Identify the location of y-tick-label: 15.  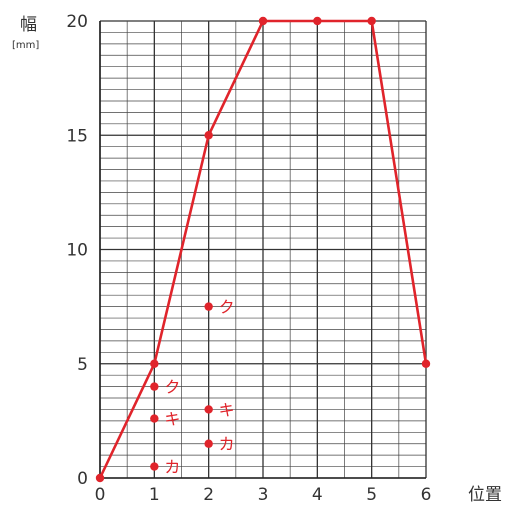
(77, 136).